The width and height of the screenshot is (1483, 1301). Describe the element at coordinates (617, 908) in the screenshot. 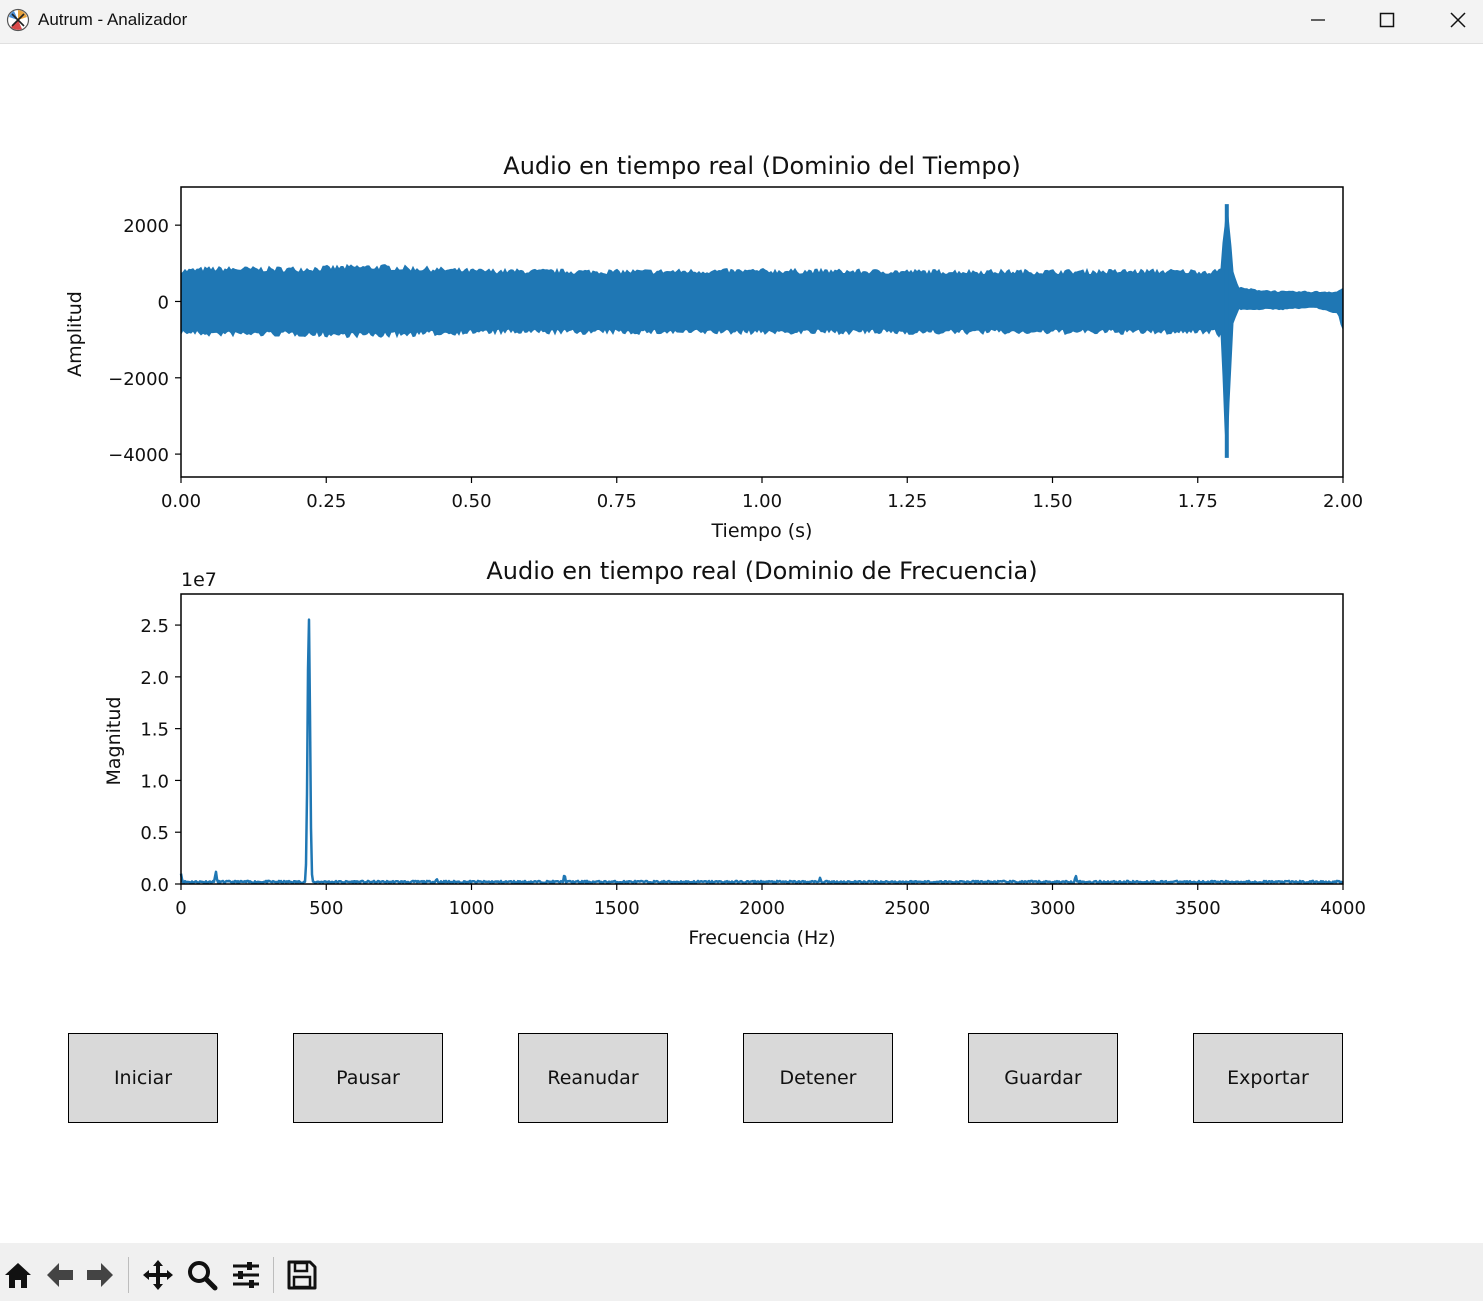

I see `x-tick-label: 1500` at that location.